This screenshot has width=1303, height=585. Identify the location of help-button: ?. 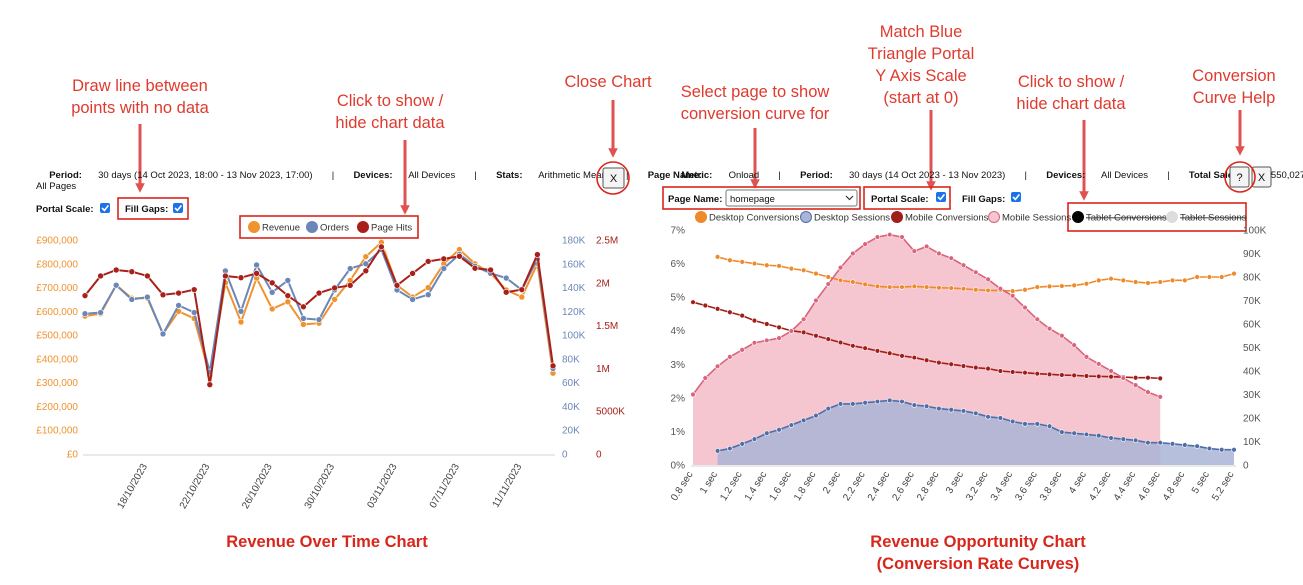
(1239, 177).